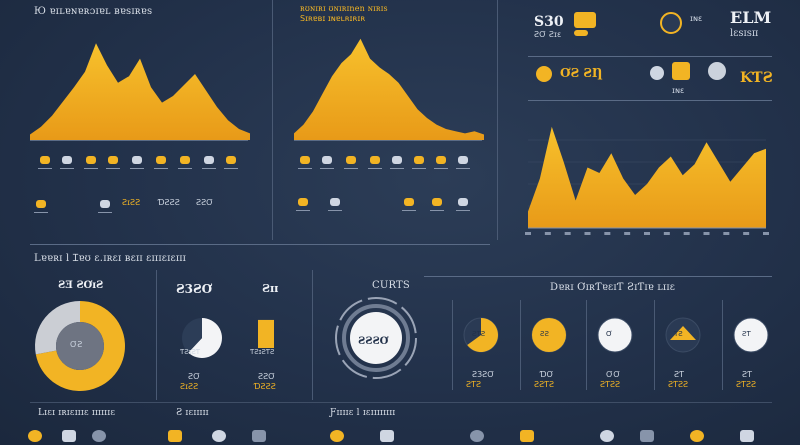  What do you see at coordinates (131, 202) in the screenshot?
I see `legend-caption: ƧɪƧƧ` at bounding box center [131, 202].